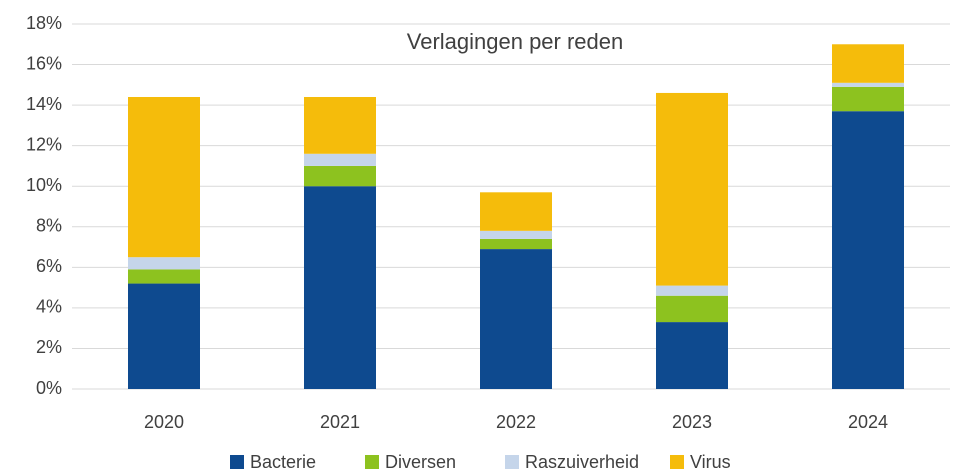 The width and height of the screenshot is (968, 471). Describe the element at coordinates (49, 307) in the screenshot. I see `y-tick-label: 4%` at that location.